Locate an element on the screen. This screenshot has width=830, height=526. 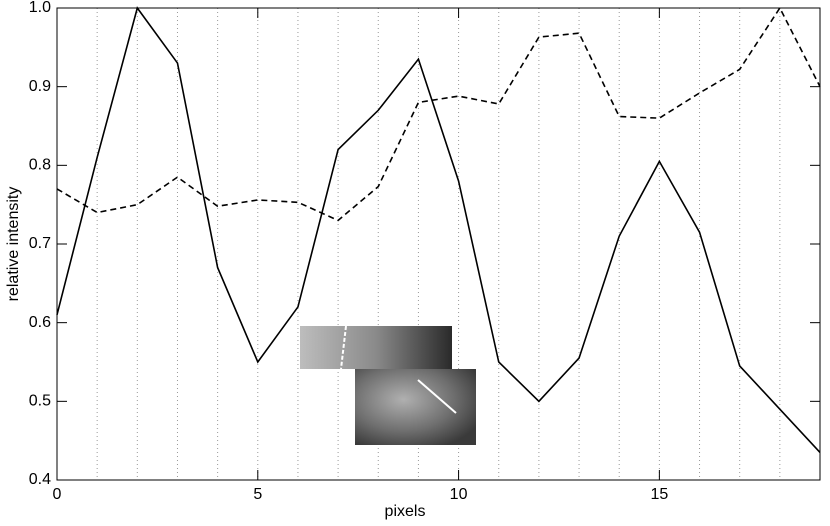
inset-image is located at coordinates (388, 385).